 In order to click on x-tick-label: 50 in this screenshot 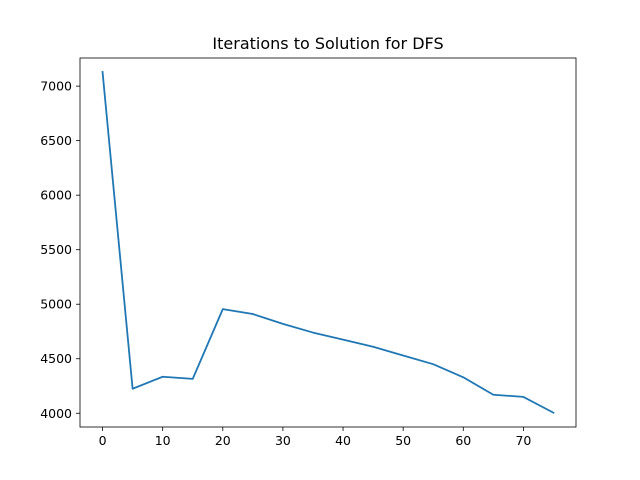, I will do `click(403, 440)`.